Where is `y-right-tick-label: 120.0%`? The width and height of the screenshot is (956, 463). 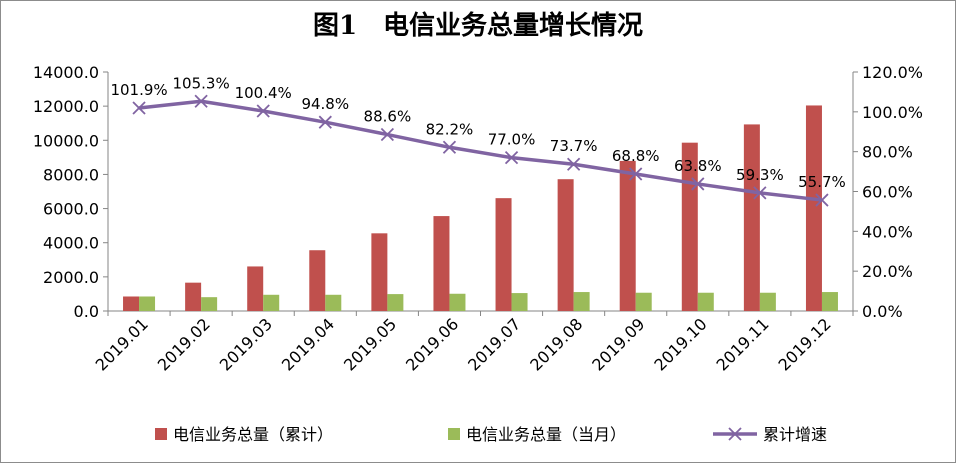
y-right-tick-label: 120.0% is located at coordinates (892, 72).